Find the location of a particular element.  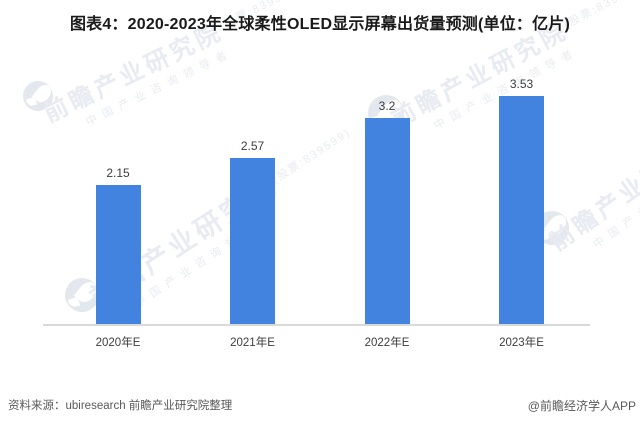

x-axis-tick-label: 2022年E is located at coordinates (387, 343).